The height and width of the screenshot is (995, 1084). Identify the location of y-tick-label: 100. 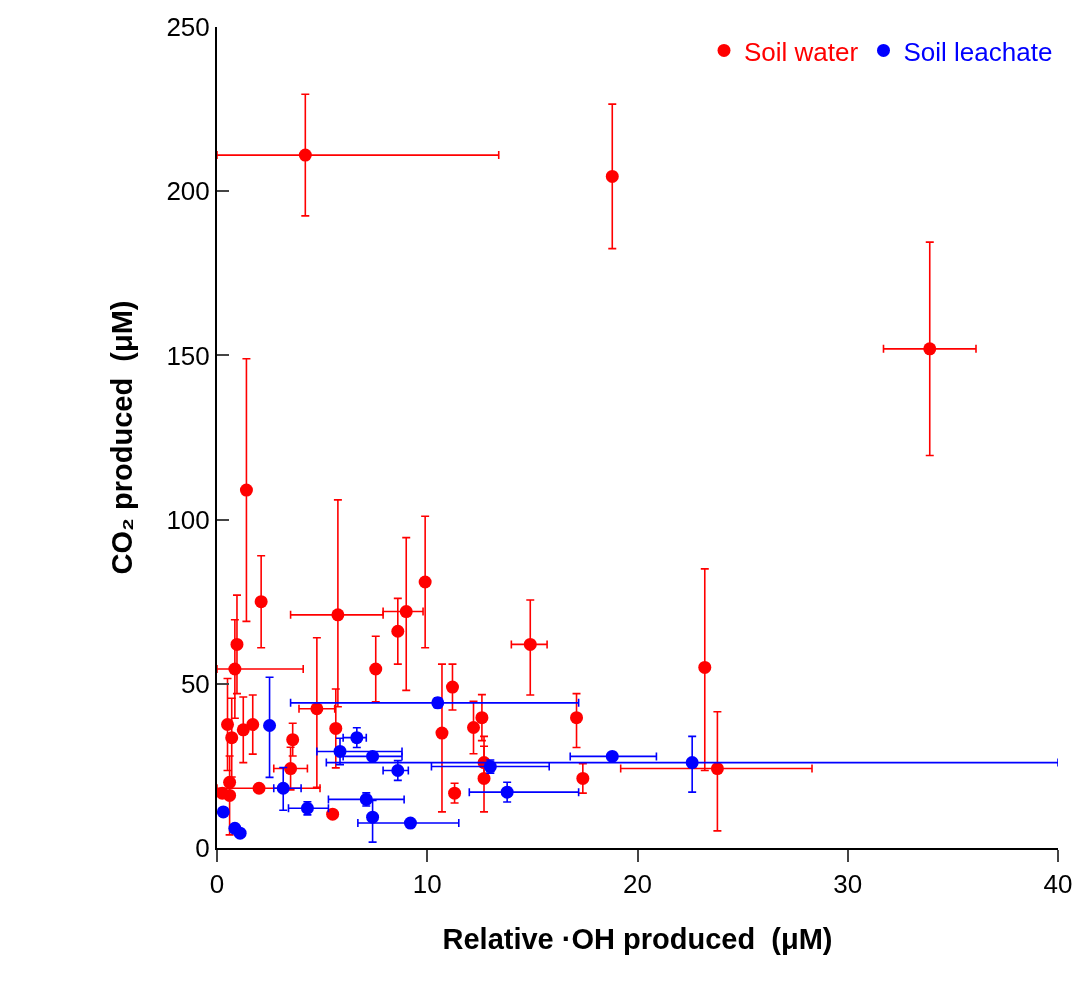
(188, 519).